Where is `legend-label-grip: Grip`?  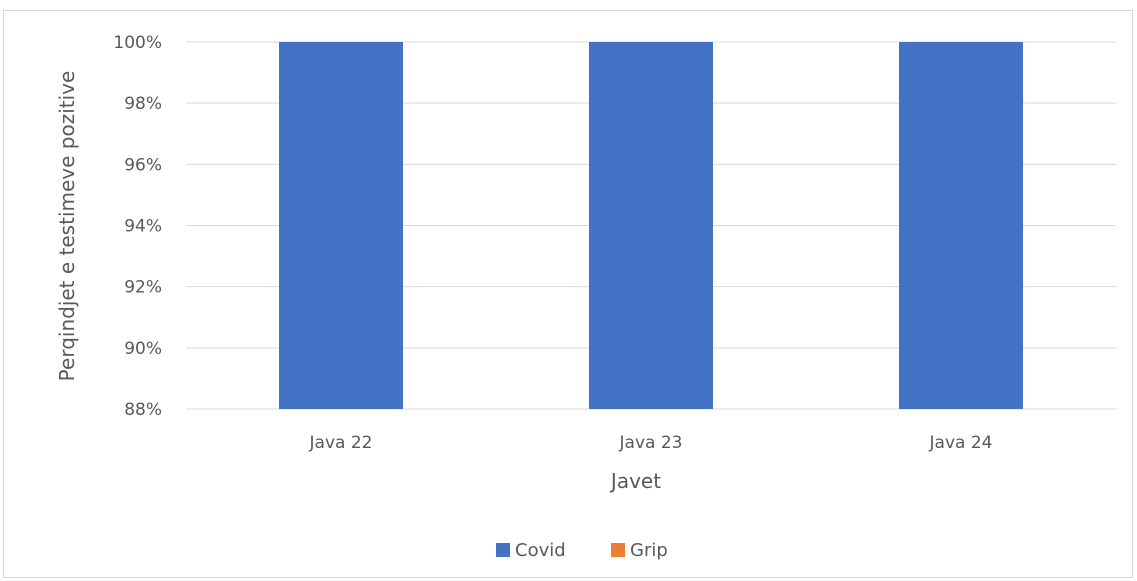 legend-label-grip: Grip is located at coordinates (649, 550).